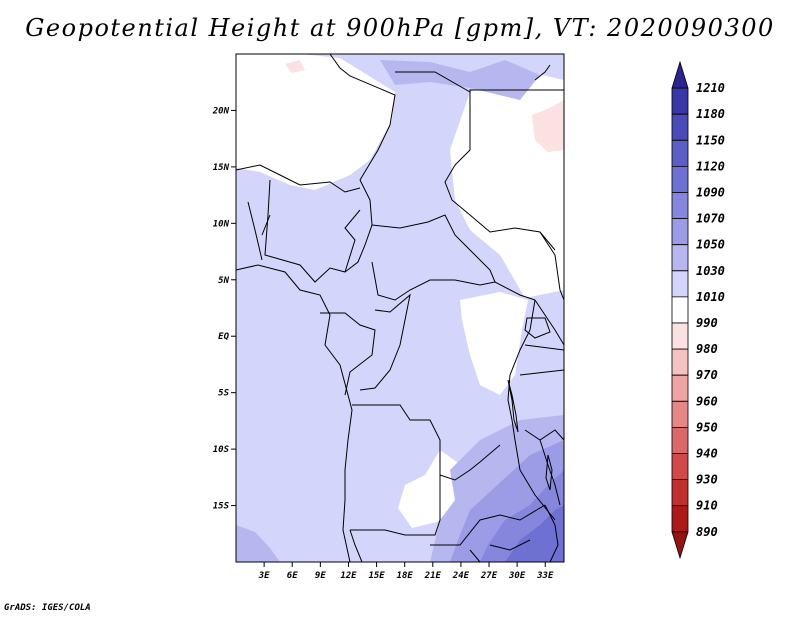  What do you see at coordinates (315, 122) in the screenshot?
I see `patch-north-sahara` at bounding box center [315, 122].